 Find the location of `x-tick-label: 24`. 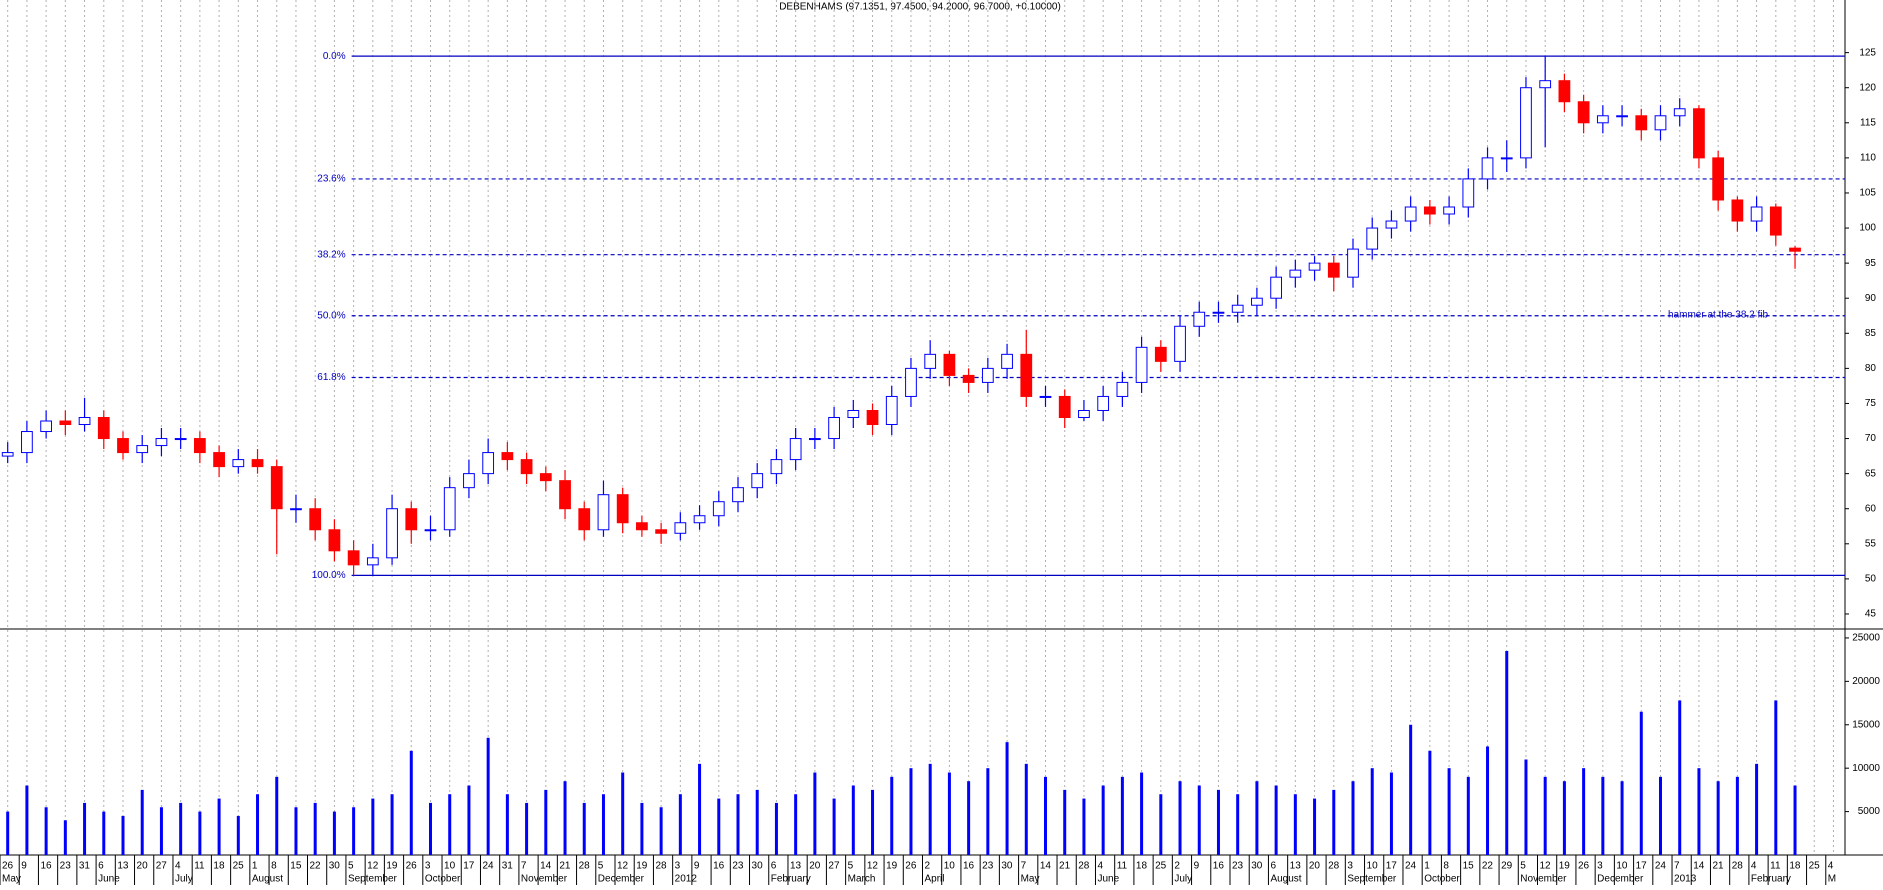

x-tick-label: 24 is located at coordinates (1661, 866).